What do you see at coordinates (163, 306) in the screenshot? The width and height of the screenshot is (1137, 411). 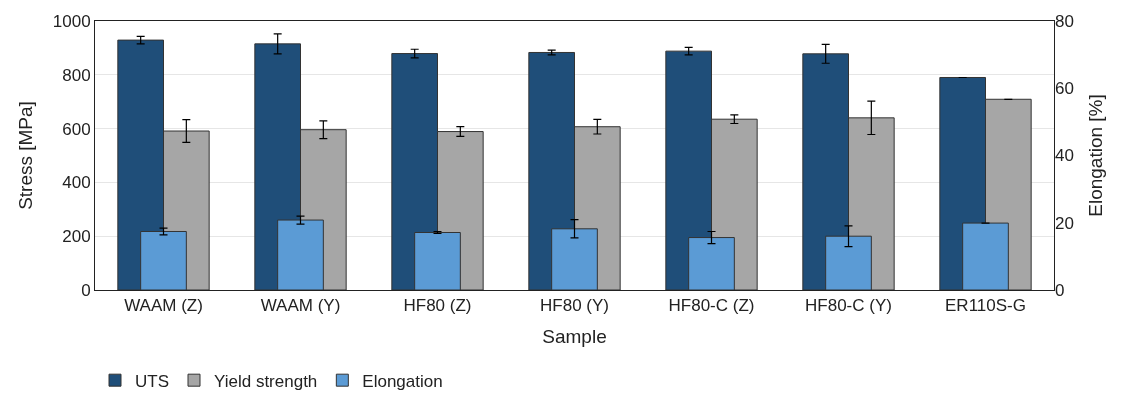 I see `x-tick-label: WAAM (Z)` at bounding box center [163, 306].